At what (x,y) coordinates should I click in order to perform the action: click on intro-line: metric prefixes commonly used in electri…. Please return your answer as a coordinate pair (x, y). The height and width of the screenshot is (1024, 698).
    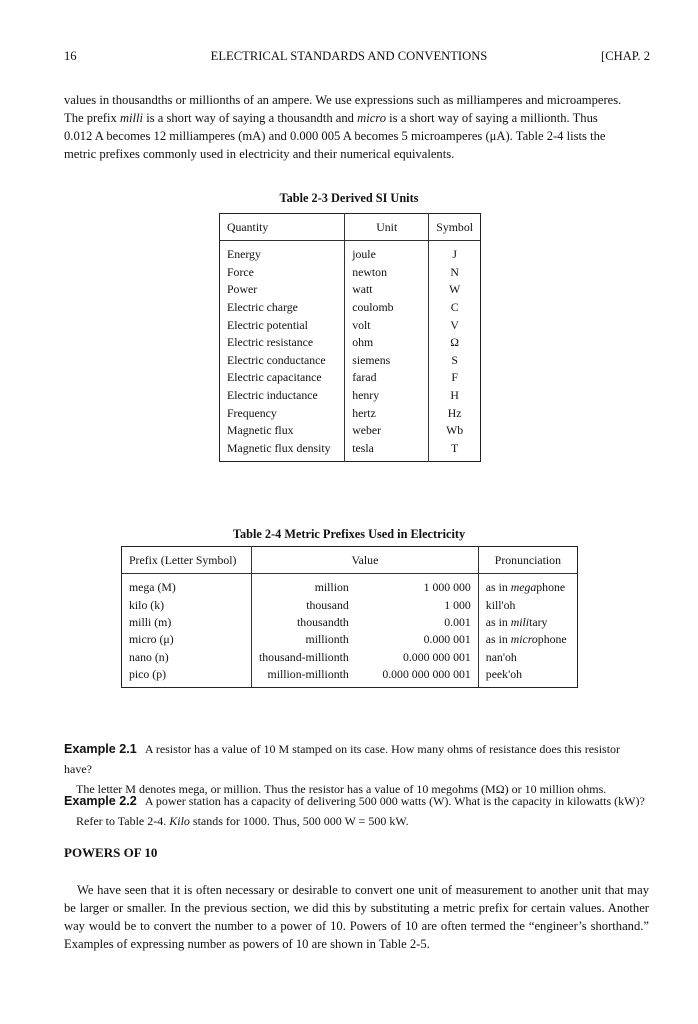
    Looking at the image, I should click on (259, 154).